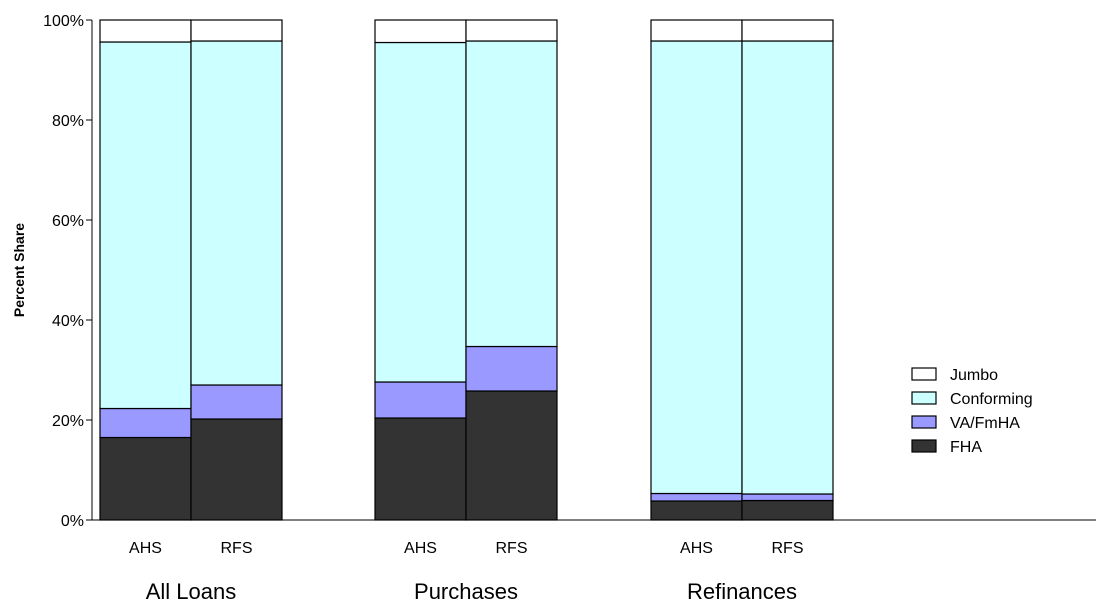 The height and width of the screenshot is (607, 1096). What do you see at coordinates (974, 375) in the screenshot?
I see `legend-label: Jumbo` at bounding box center [974, 375].